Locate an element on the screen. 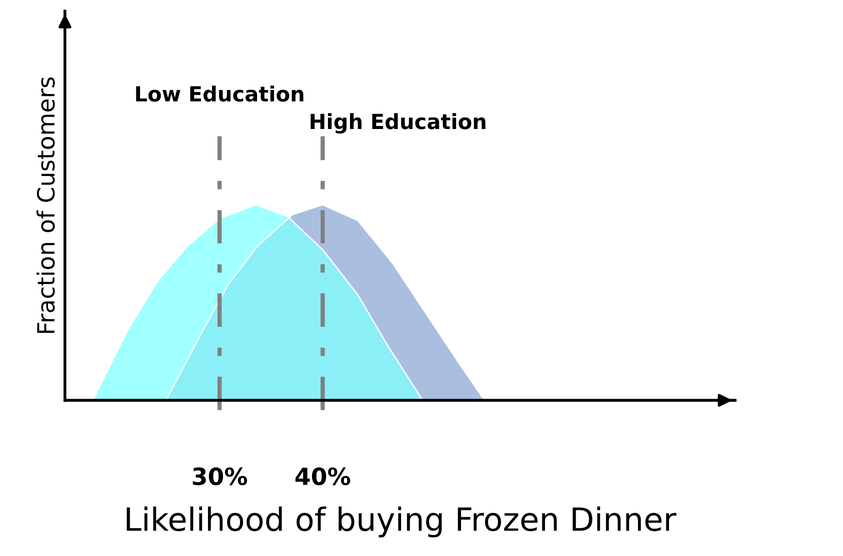 This screenshot has height=556, width=843. x-tick-label: 30% is located at coordinates (220, 476).